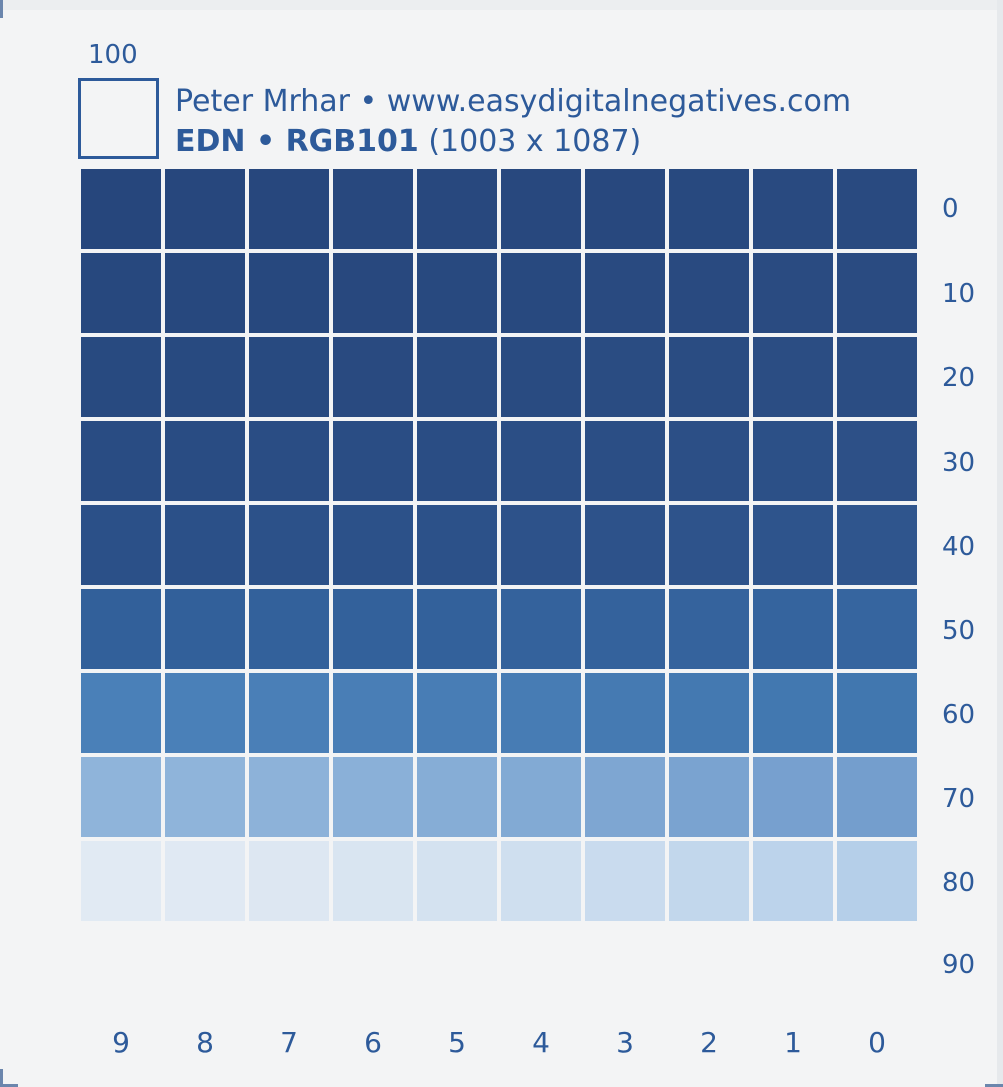  I want to click on title-dimensions: (1003 x 1087), so click(530, 141).